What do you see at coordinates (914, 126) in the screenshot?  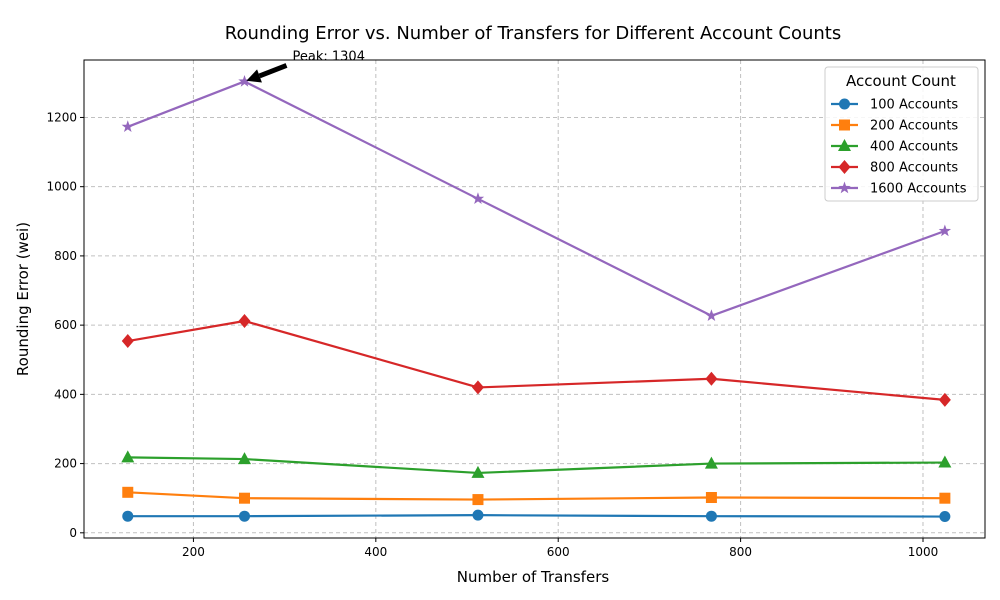 I see `legend-label: 200 Accounts` at bounding box center [914, 126].